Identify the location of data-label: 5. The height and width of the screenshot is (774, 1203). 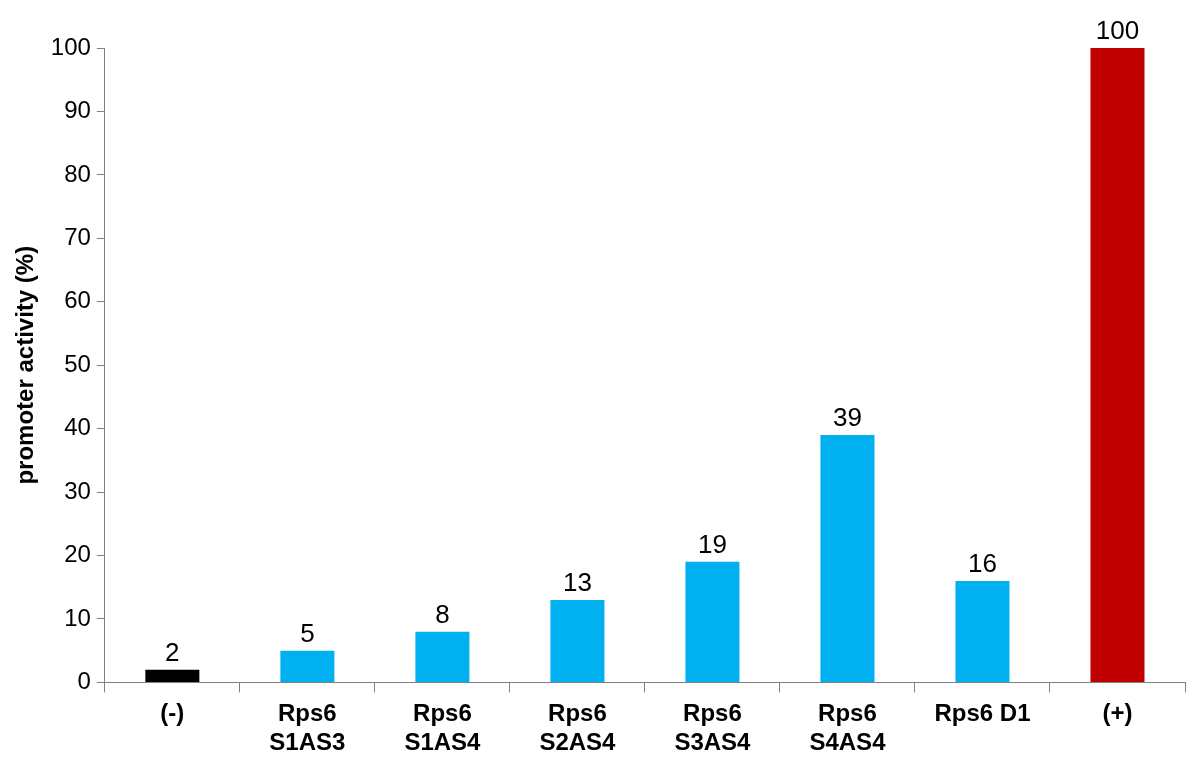
(307, 632).